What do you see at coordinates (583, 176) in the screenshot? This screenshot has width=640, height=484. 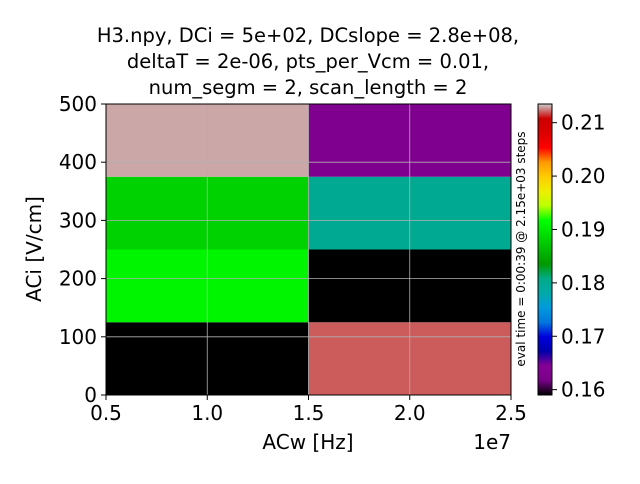 I see `colorbar-tick-label-4: 0.20` at bounding box center [583, 176].